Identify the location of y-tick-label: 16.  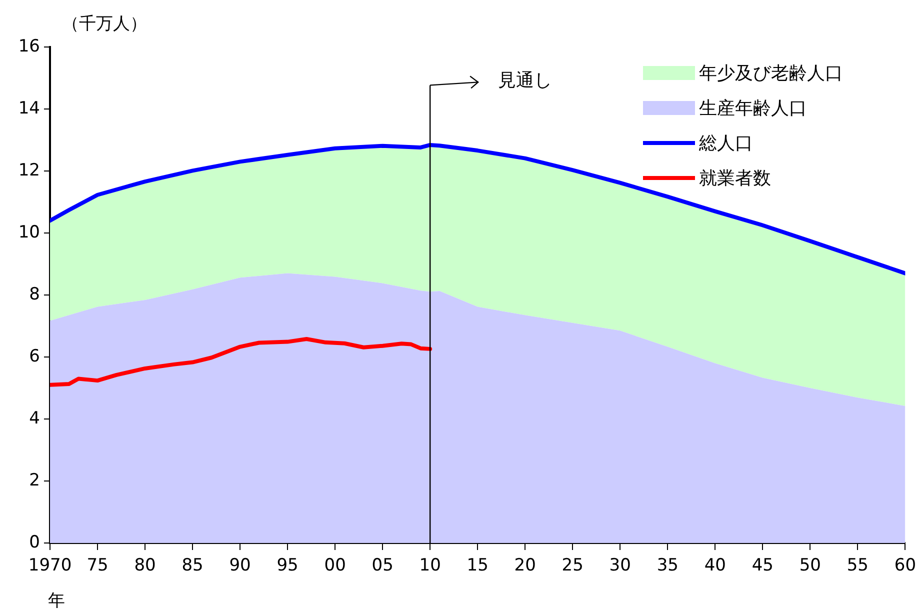
(29, 46).